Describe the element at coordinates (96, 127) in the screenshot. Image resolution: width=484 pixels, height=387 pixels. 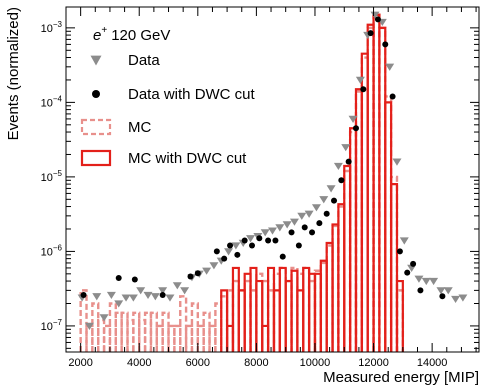
I see `legend-marker-mc` at that location.